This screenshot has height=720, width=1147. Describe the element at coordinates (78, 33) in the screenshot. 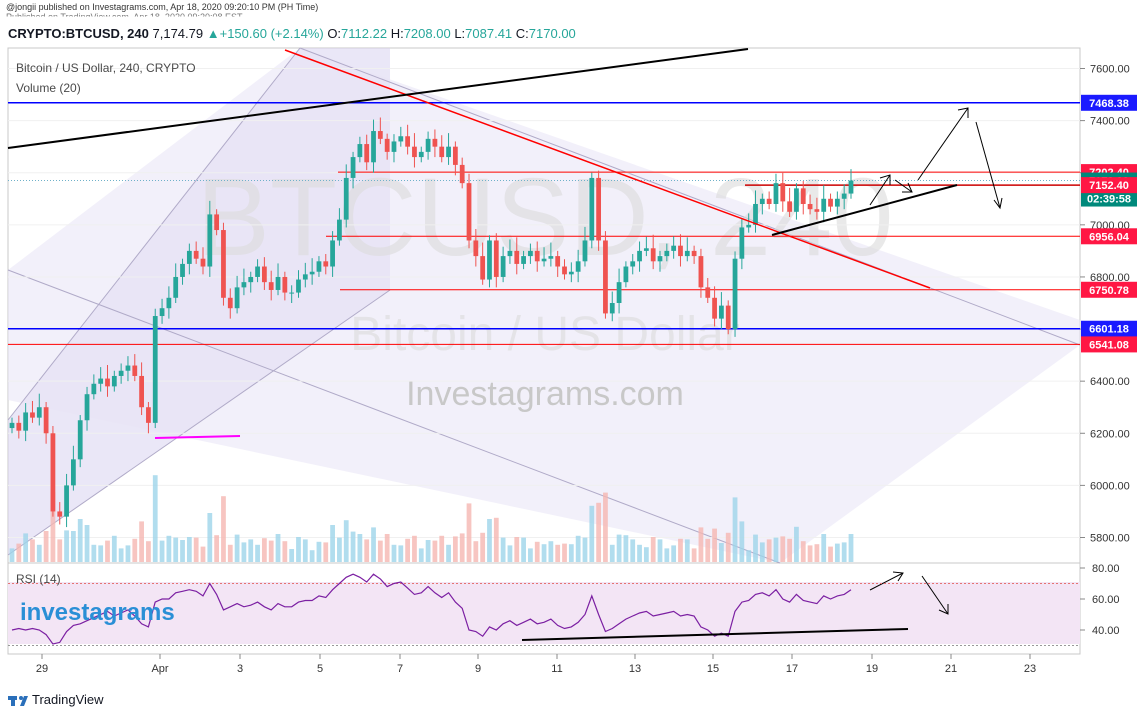

I see `symbol-label: CRYPTO:BTCUSD, 240` at that location.